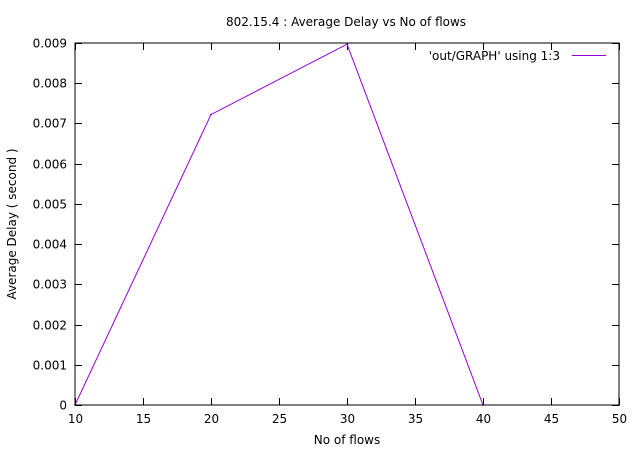 The height and width of the screenshot is (449, 640). Describe the element at coordinates (50, 165) in the screenshot. I see `y-tick-label: 0.006` at that location.